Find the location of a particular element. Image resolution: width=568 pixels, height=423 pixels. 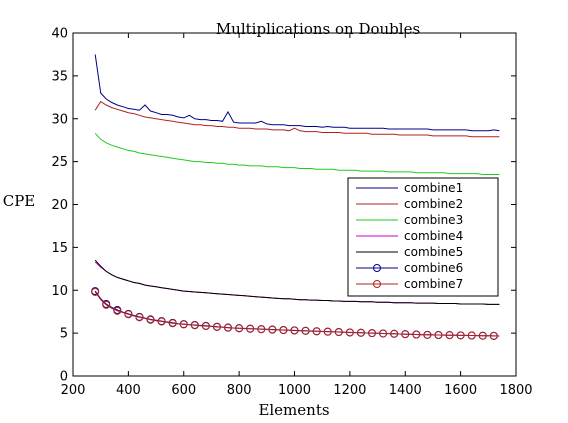

series-line-combine2 is located at coordinates (297, 119).